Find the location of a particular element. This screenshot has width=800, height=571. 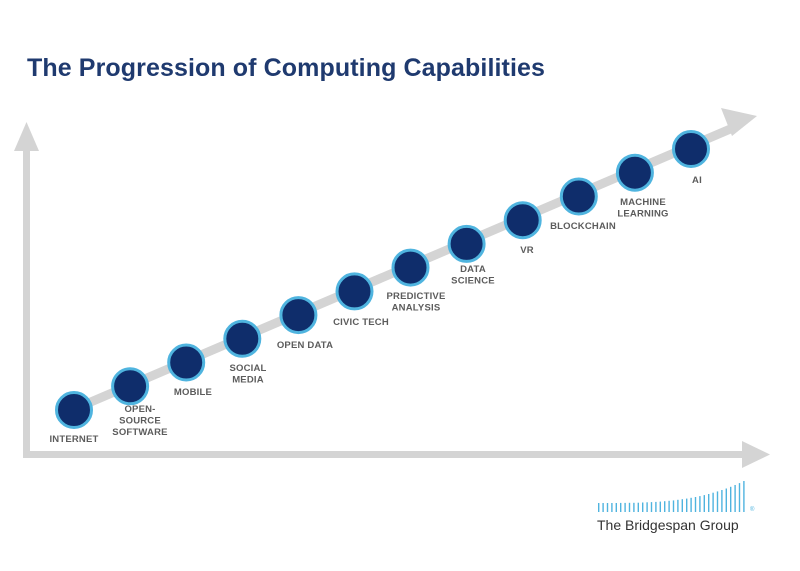

milestone-label: MOBILE is located at coordinates (193, 392).